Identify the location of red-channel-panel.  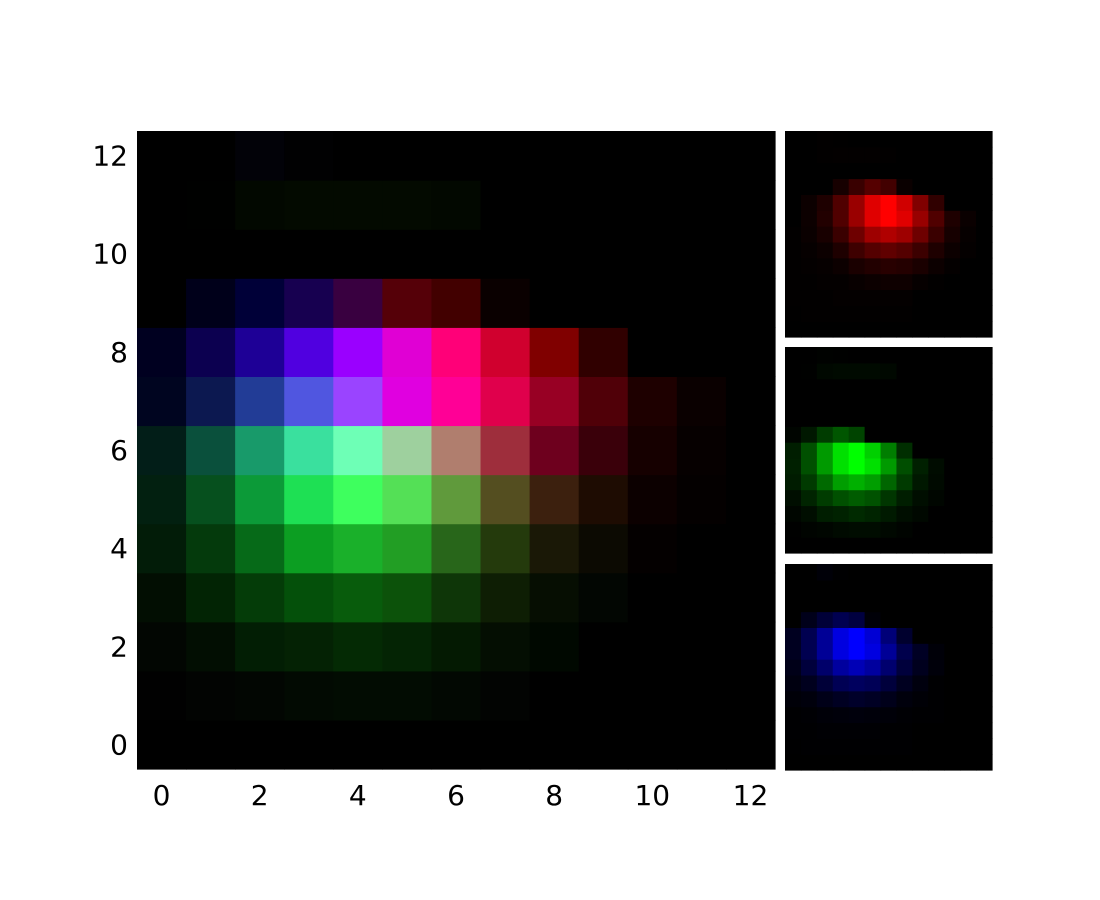
(889, 234).